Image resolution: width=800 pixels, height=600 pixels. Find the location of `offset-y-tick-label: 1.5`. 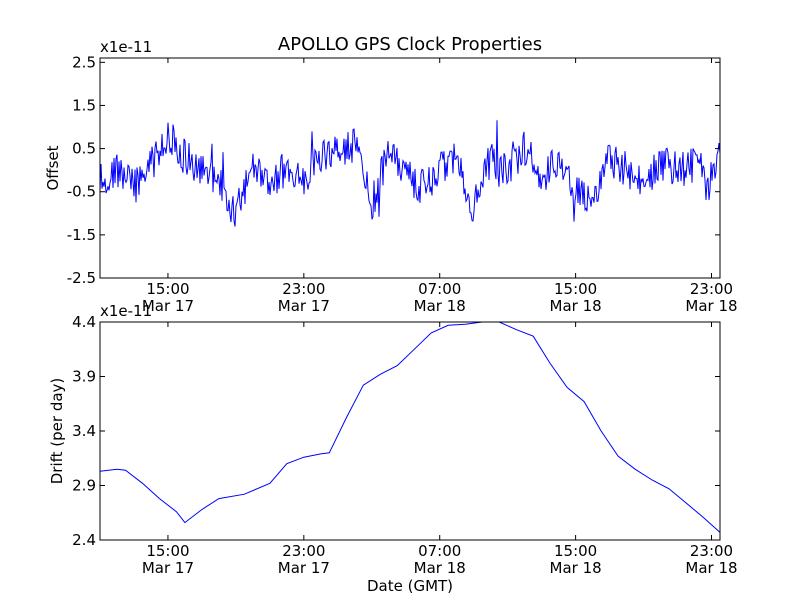

offset-y-tick-label: 1.5 is located at coordinates (84, 105).